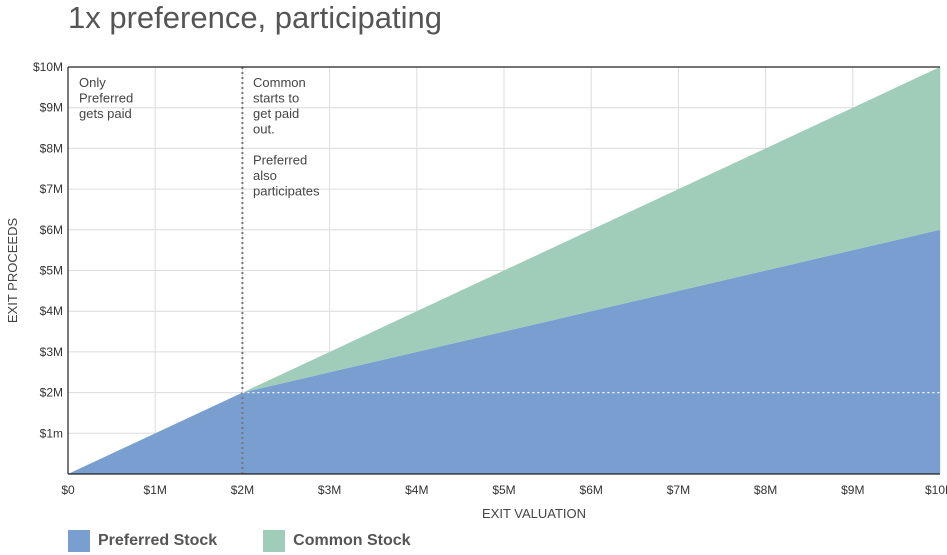  Describe the element at coordinates (262, 541) in the screenshot. I see `legend: Preferred Stock Common Stock` at that location.